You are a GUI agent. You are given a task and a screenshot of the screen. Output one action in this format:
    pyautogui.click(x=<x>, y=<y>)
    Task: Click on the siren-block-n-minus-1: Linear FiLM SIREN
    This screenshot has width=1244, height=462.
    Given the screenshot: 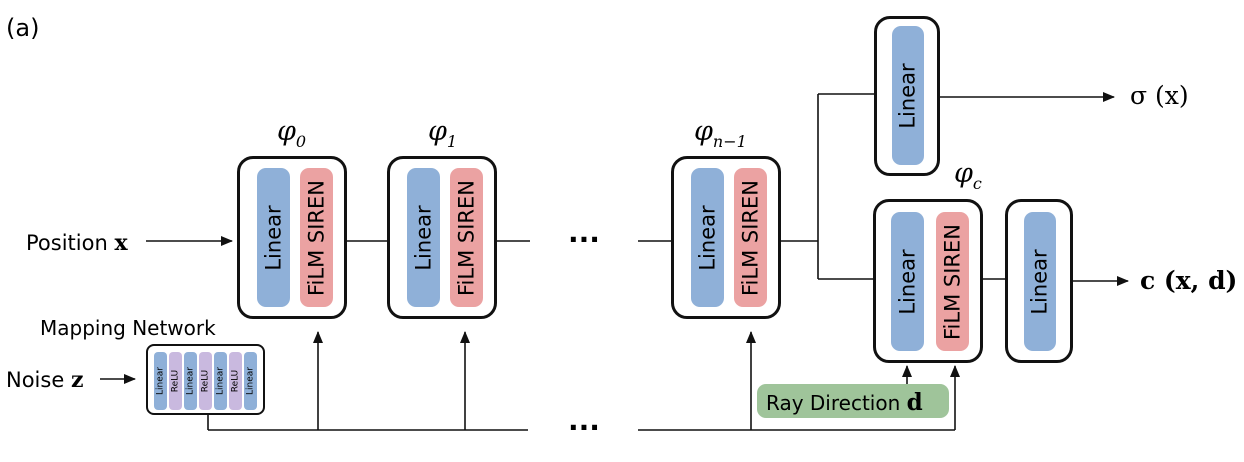 What is the action you would take?
    pyautogui.click(x=726, y=237)
    